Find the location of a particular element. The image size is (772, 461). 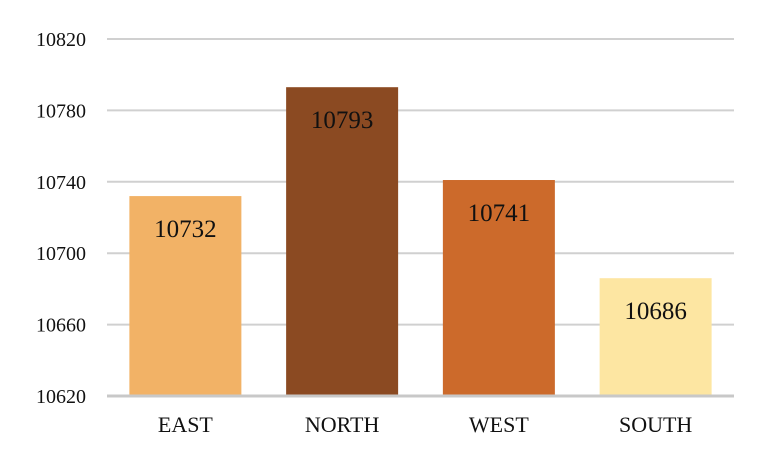

x-category-label: SOUTH is located at coordinates (655, 424).